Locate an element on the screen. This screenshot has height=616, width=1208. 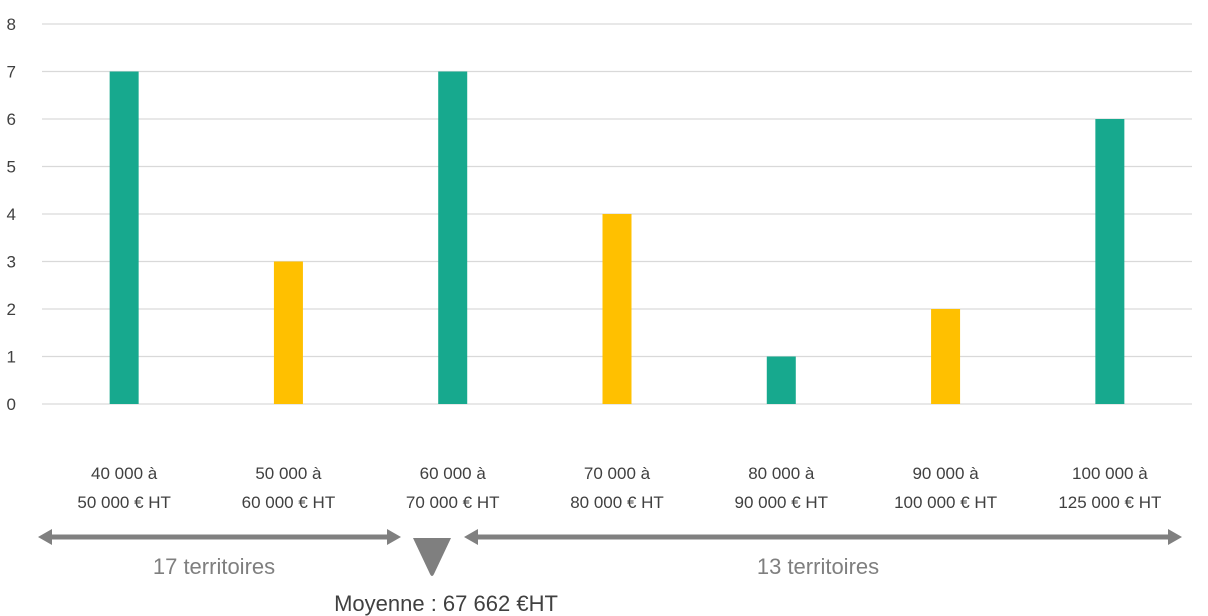
y-tick-label: 3 is located at coordinates (11, 262).